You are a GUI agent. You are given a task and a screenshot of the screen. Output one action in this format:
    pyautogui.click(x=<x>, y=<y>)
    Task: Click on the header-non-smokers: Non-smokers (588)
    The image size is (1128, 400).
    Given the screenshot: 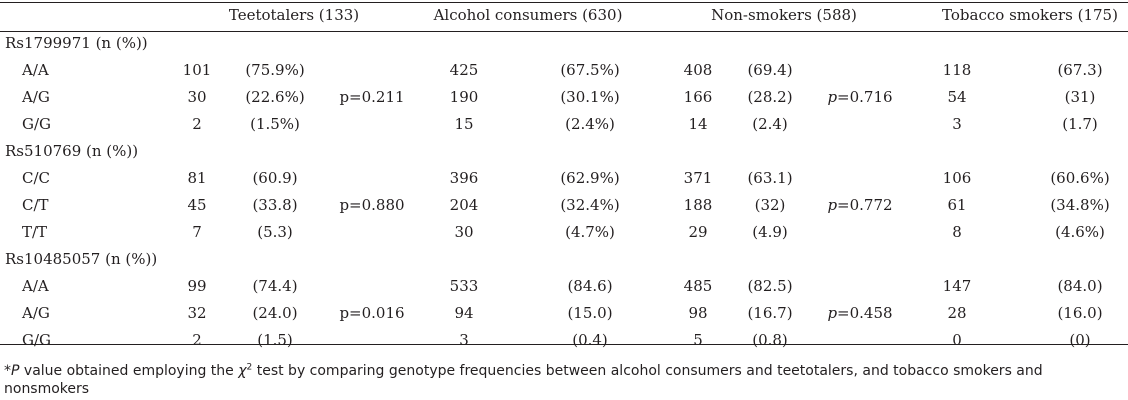 What is the action you would take?
    pyautogui.click(x=784, y=15)
    